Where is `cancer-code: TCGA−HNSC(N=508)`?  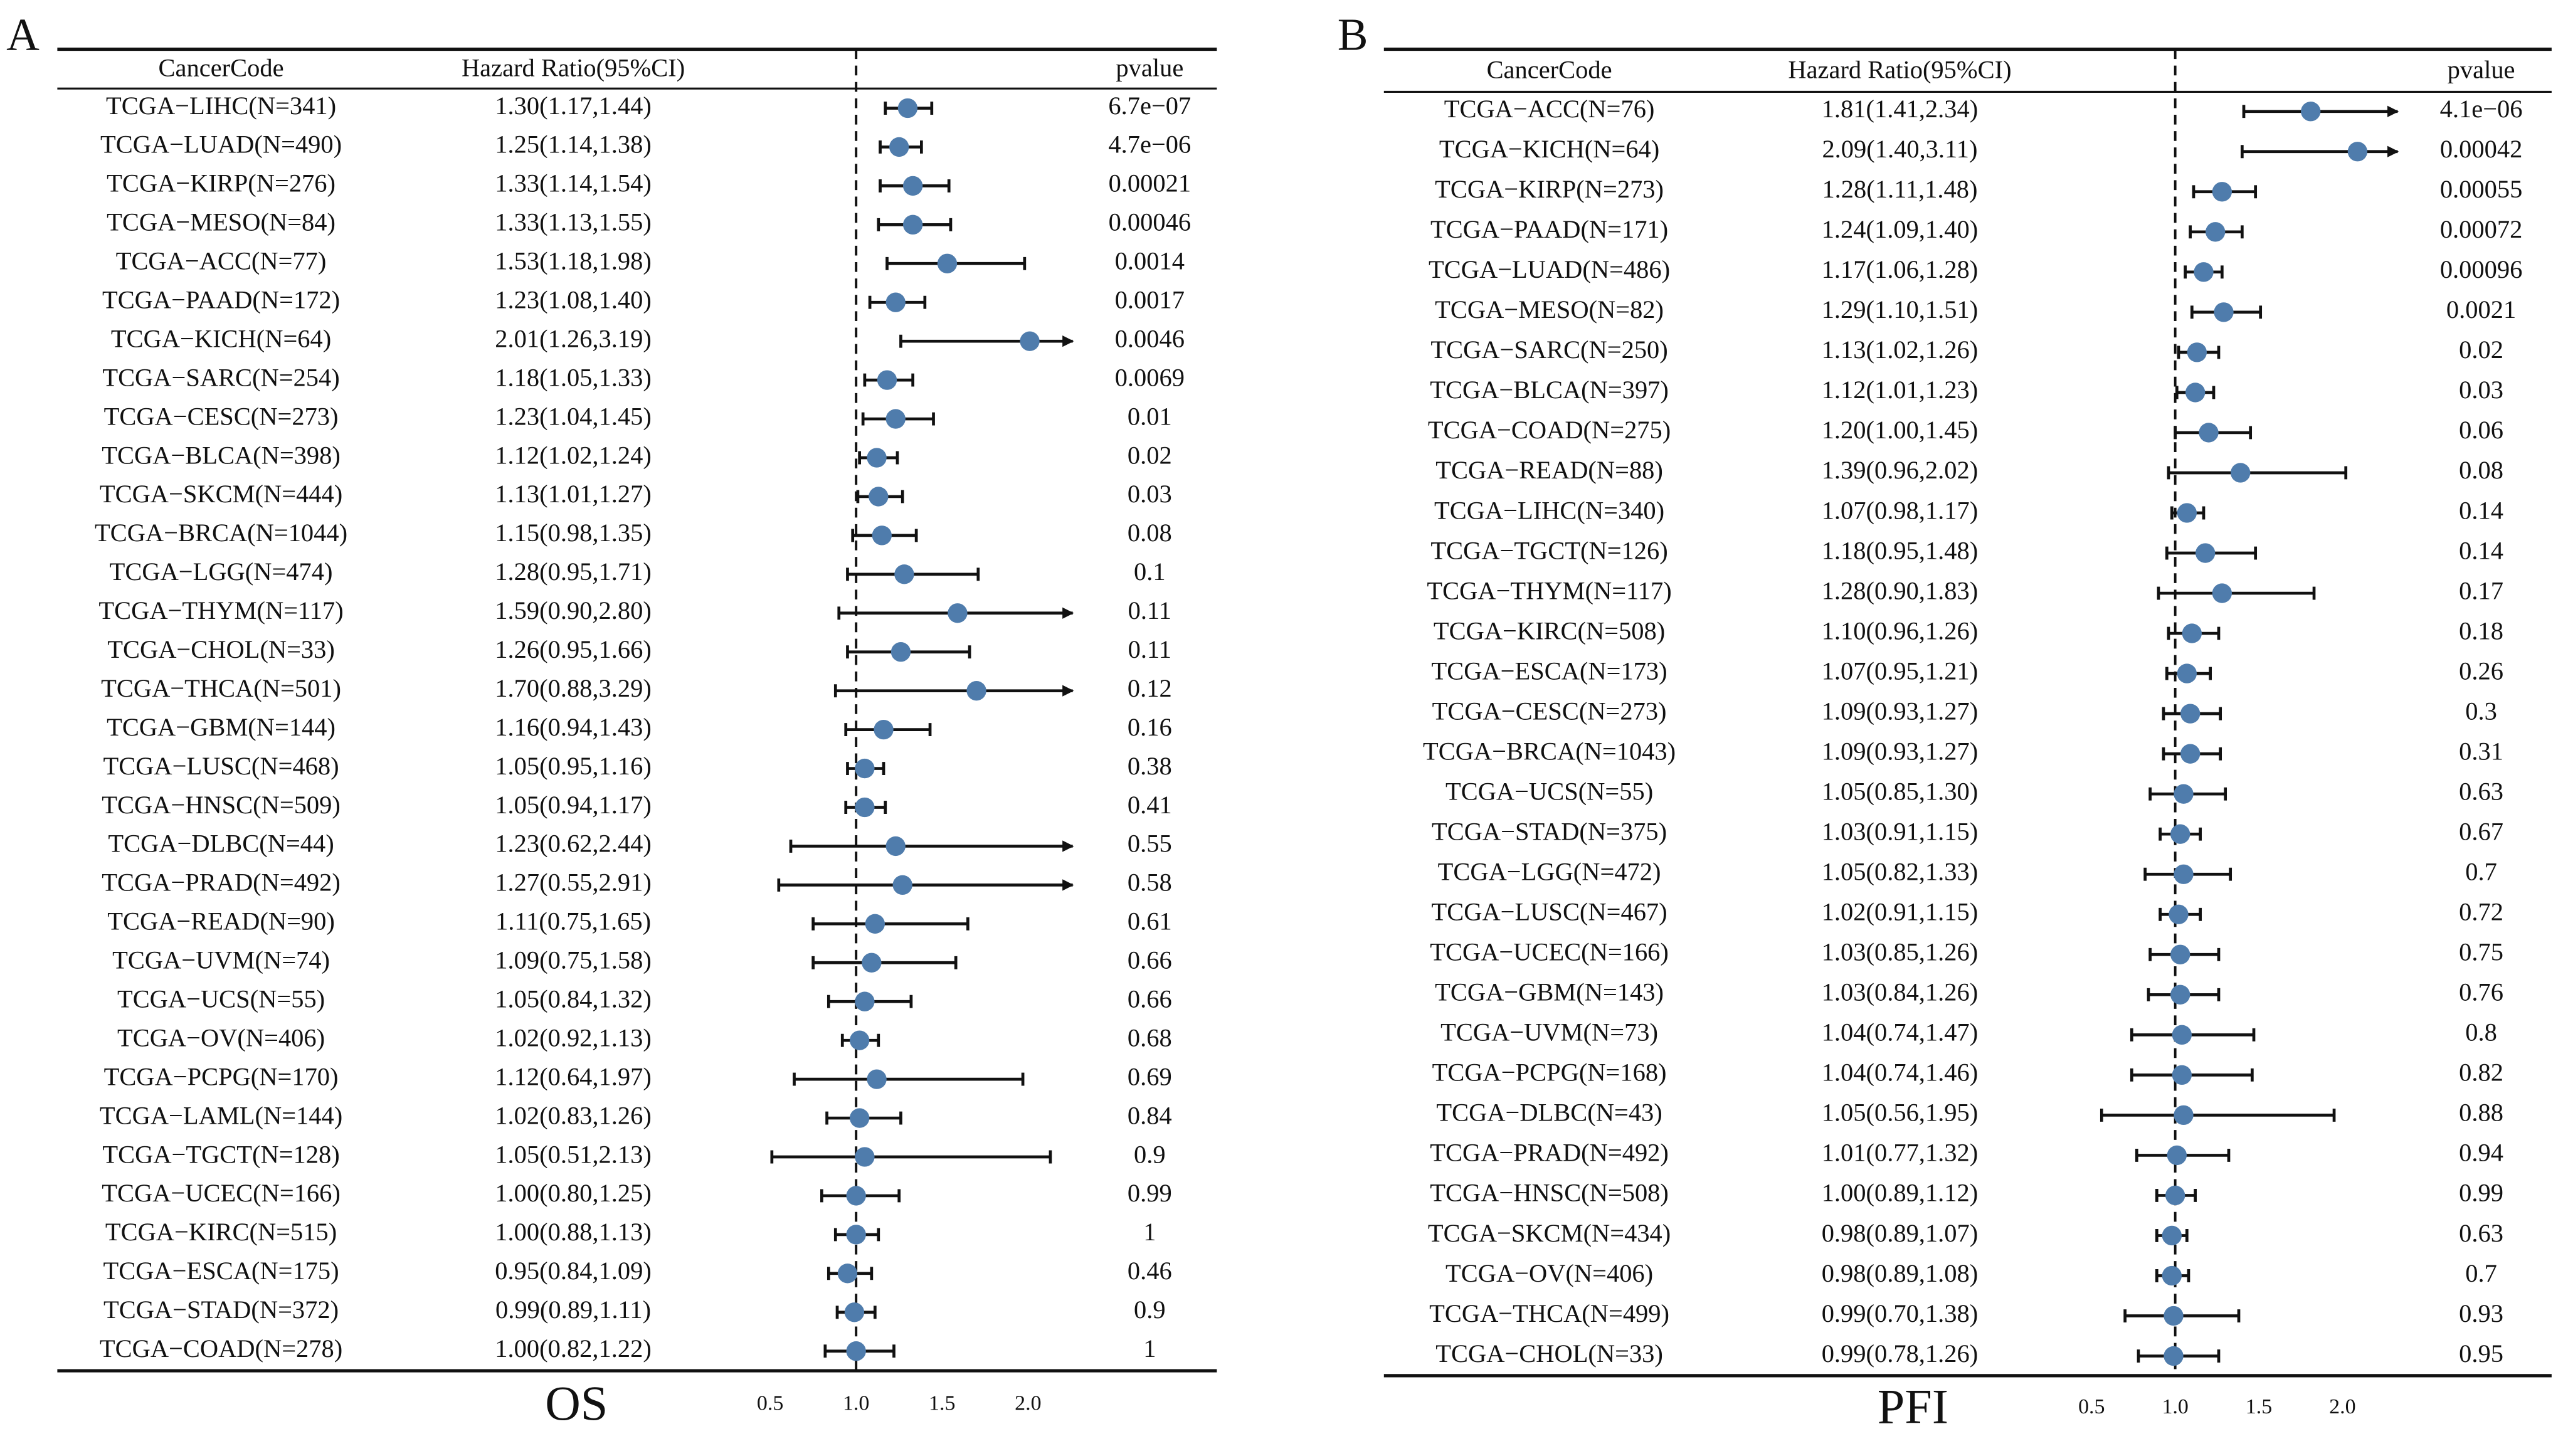
cancer-code: TCGA−HNSC(N=508) is located at coordinates (1549, 1193).